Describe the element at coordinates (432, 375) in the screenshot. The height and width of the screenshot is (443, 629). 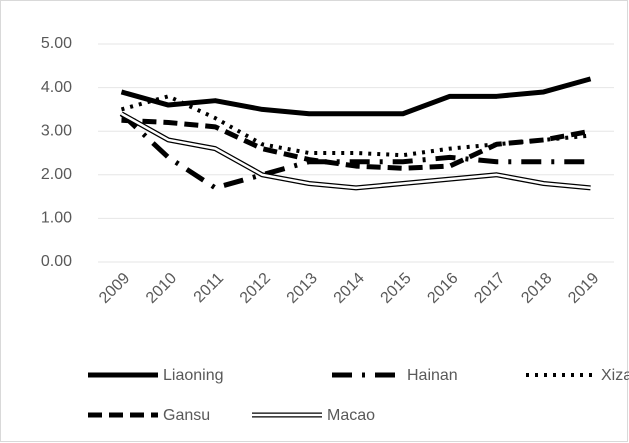
I see `legend-label: Hainan` at that location.